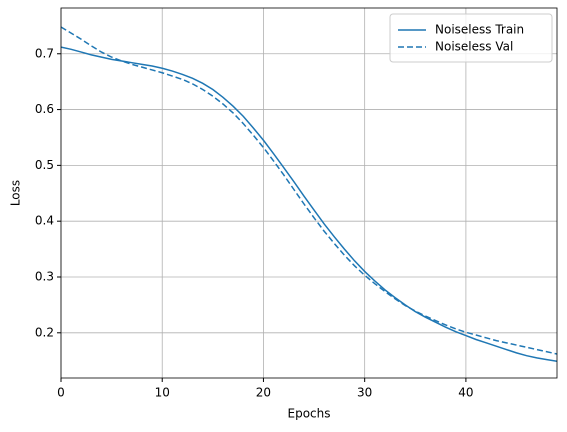 Image resolution: width=567 pixels, height=432 pixels. What do you see at coordinates (263, 393) in the screenshot?
I see `x-tick-label: 20` at bounding box center [263, 393].